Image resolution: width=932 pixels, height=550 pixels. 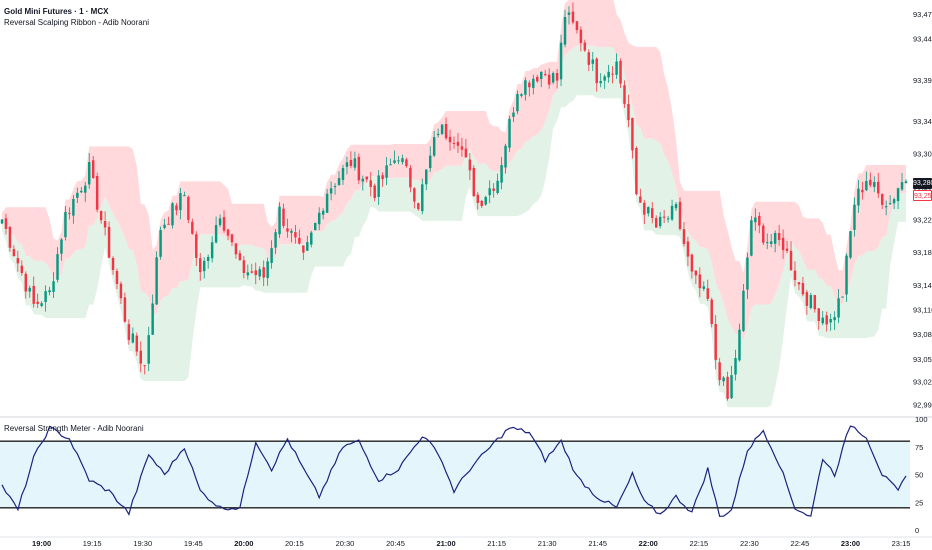 I want to click on time-tick-label: 21:45, so click(x=597, y=543).